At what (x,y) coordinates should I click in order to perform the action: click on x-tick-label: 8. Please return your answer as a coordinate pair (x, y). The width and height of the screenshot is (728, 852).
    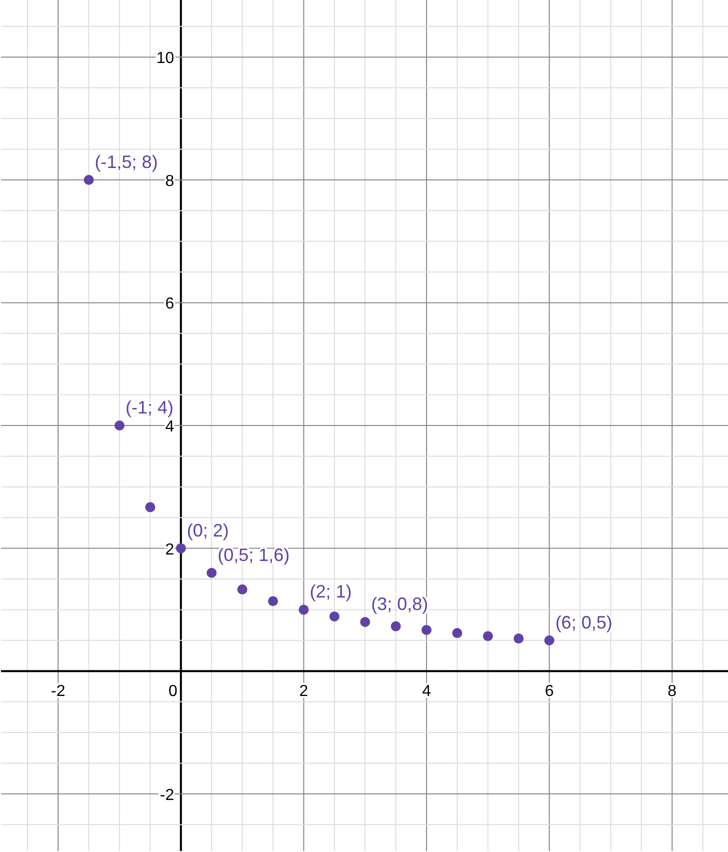
    Looking at the image, I should click on (672, 691).